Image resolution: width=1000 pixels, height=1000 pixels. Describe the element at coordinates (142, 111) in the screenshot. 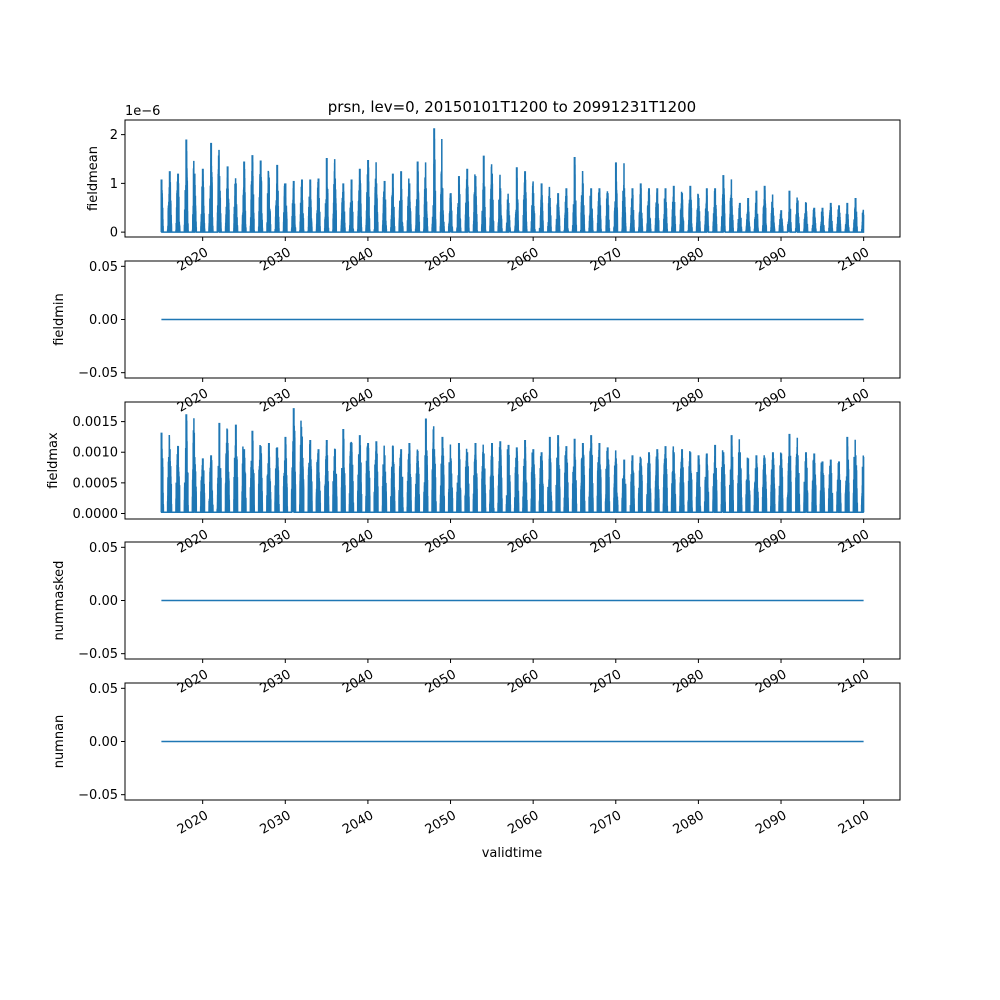

I see `offset-label: 1e−6` at that location.